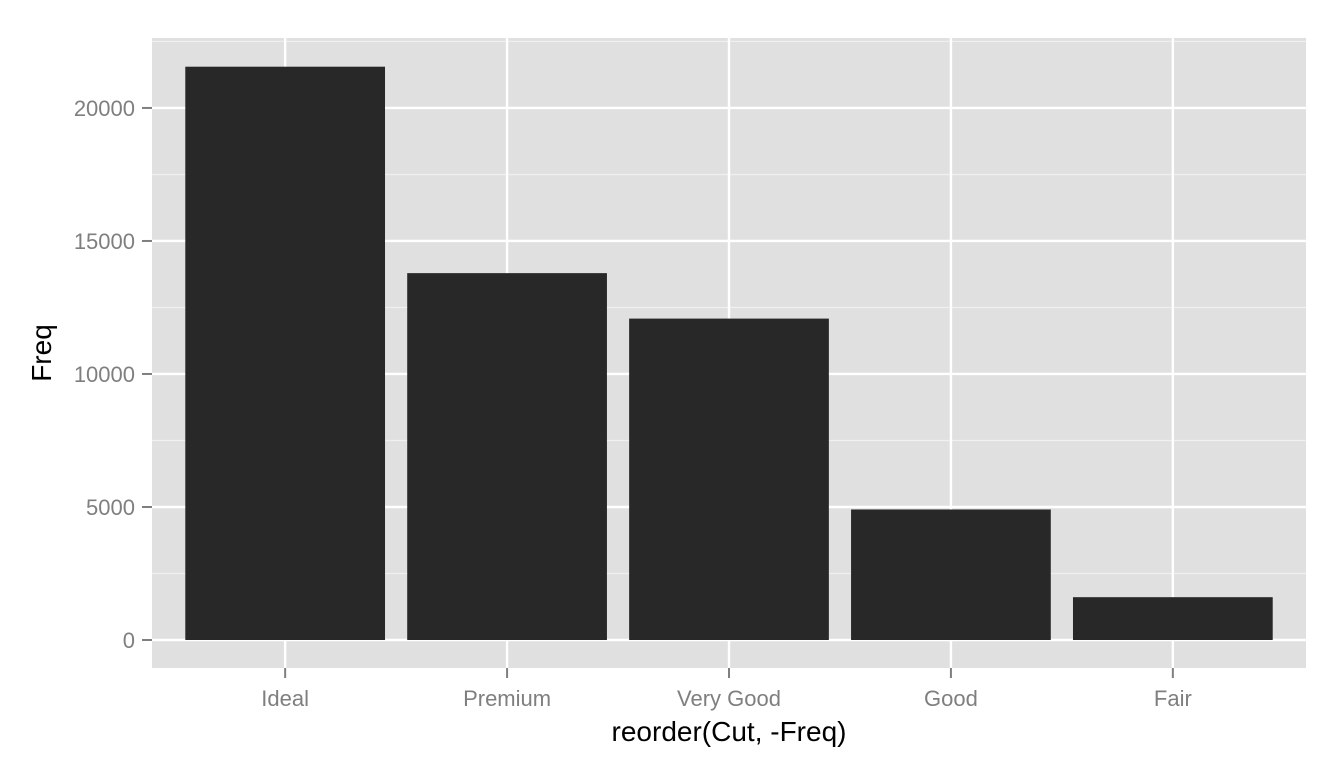 The height and width of the screenshot is (768, 1344). What do you see at coordinates (951, 698) in the screenshot?
I see `x-tick-label: Good` at bounding box center [951, 698].